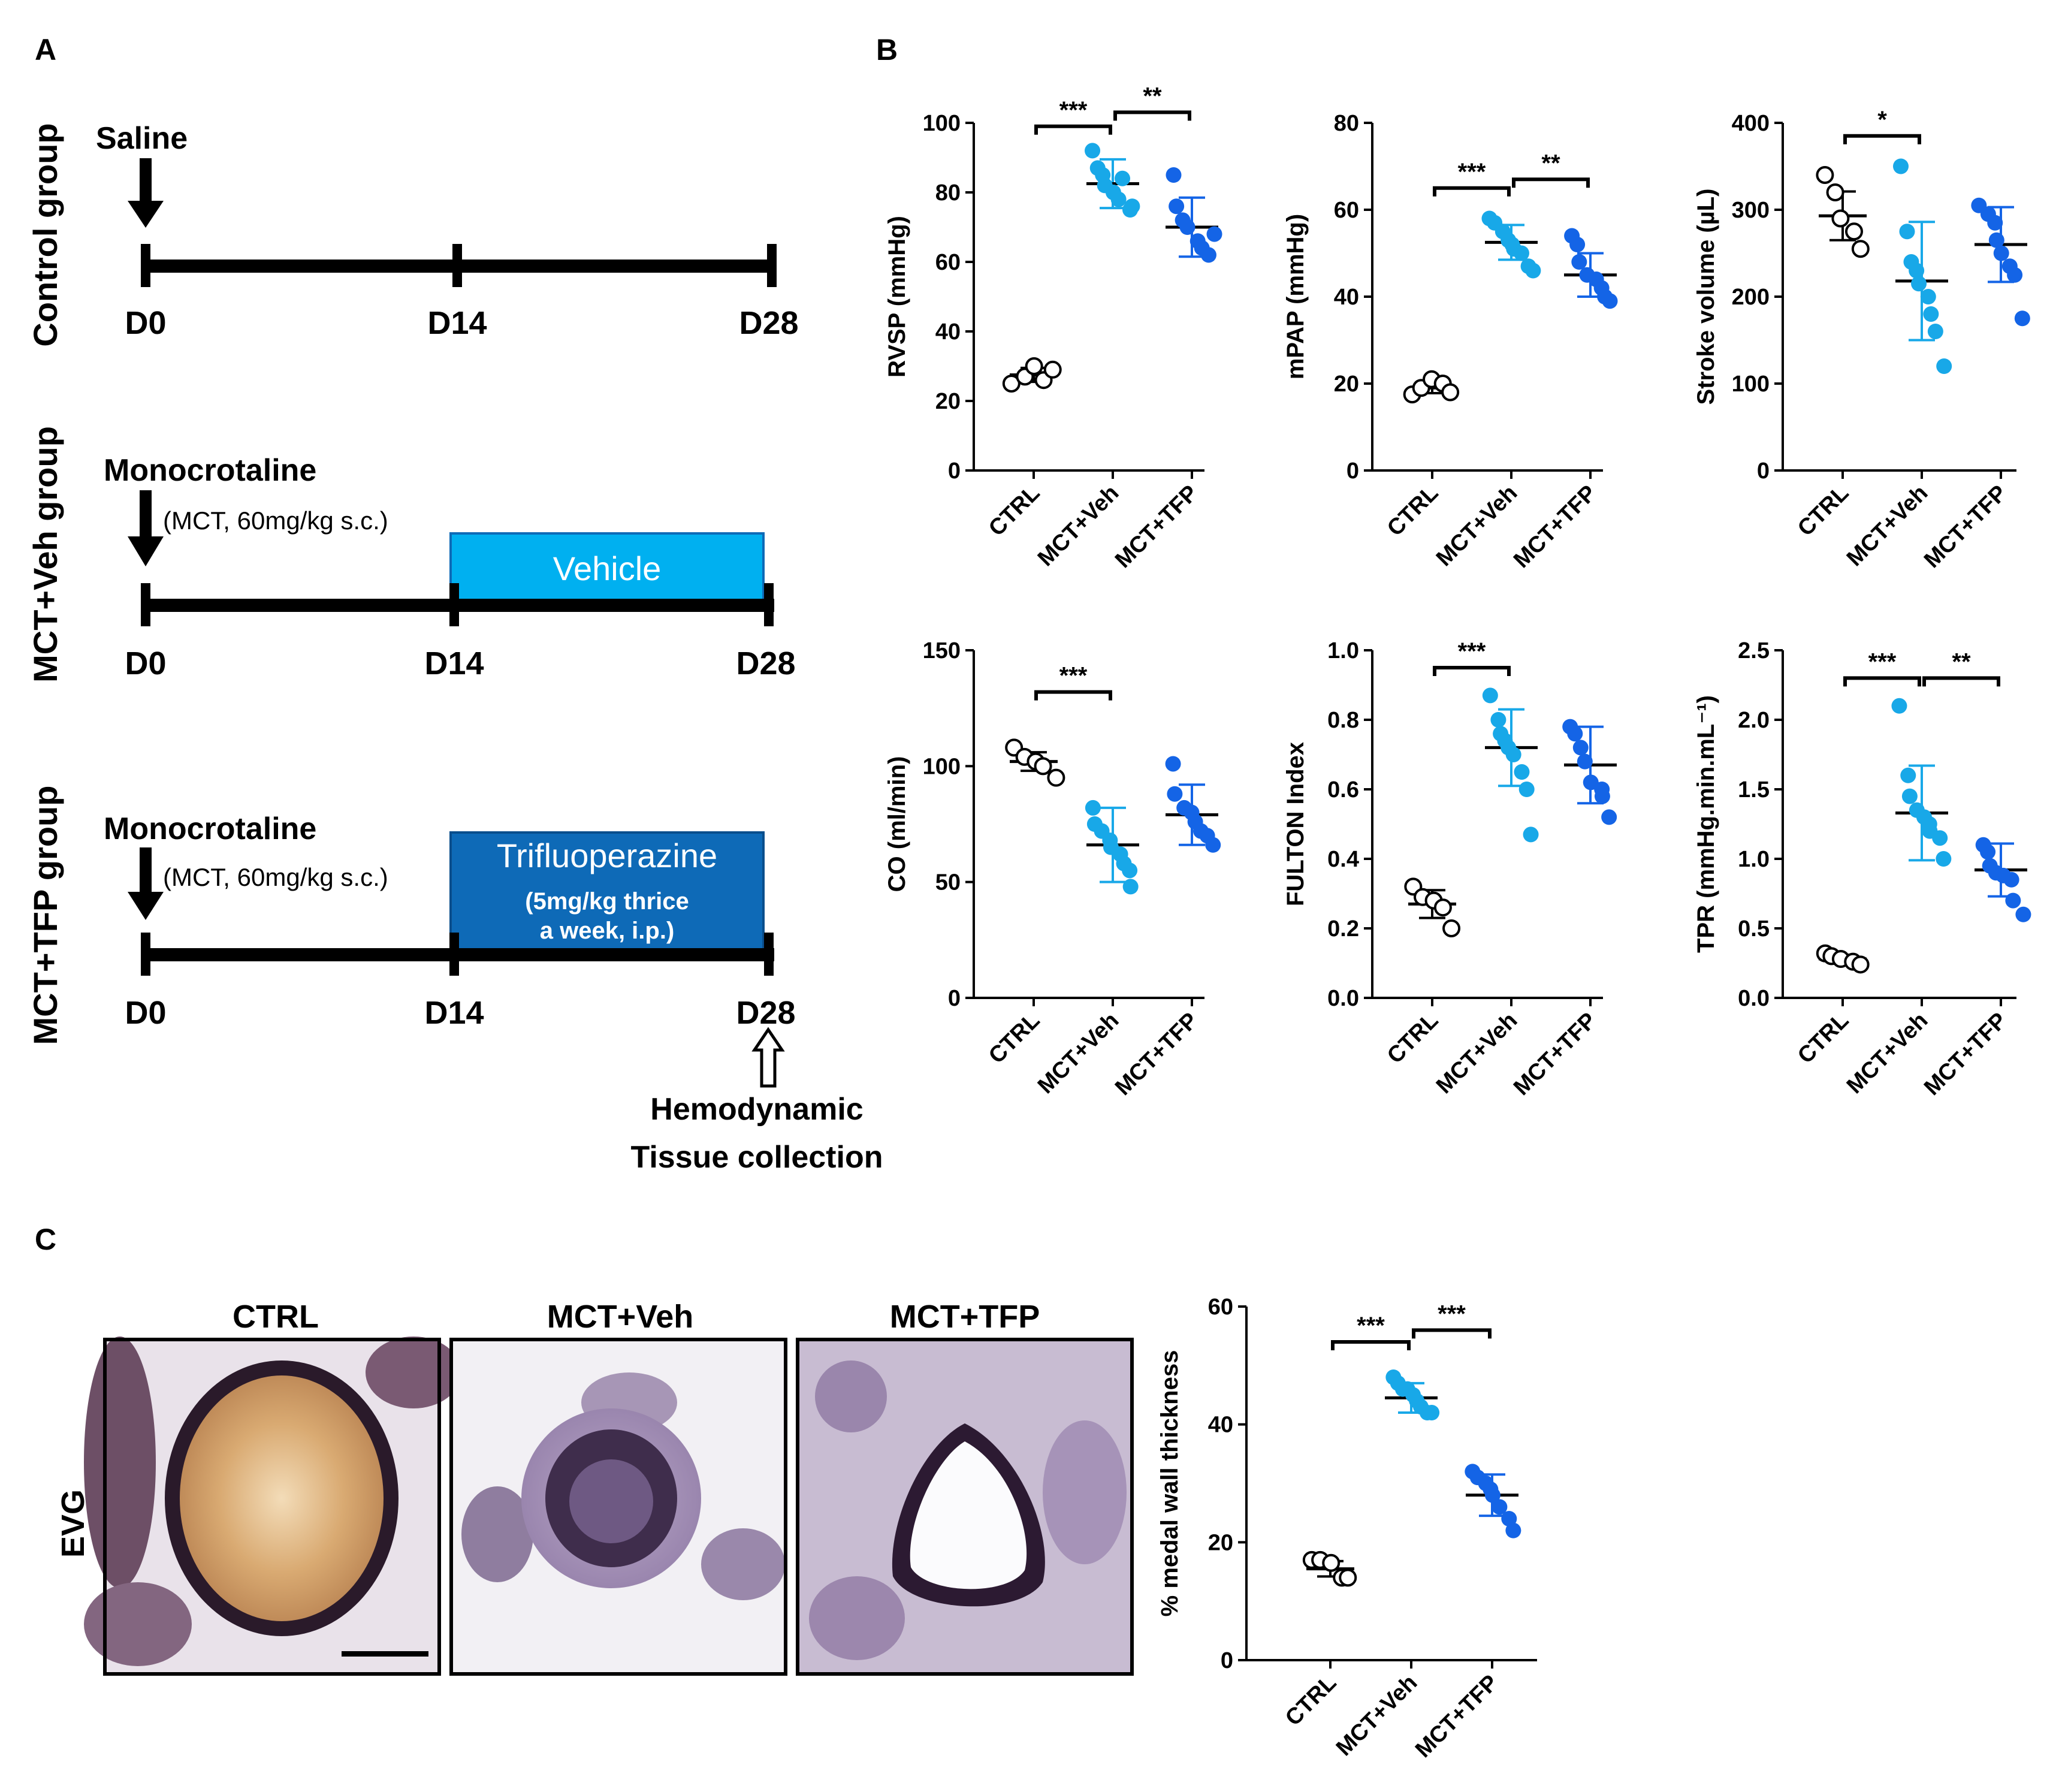 Image resolution: width=2062 pixels, height=1792 pixels. I want to click on tfp-box-label: Trifluoperazine, so click(607, 855).